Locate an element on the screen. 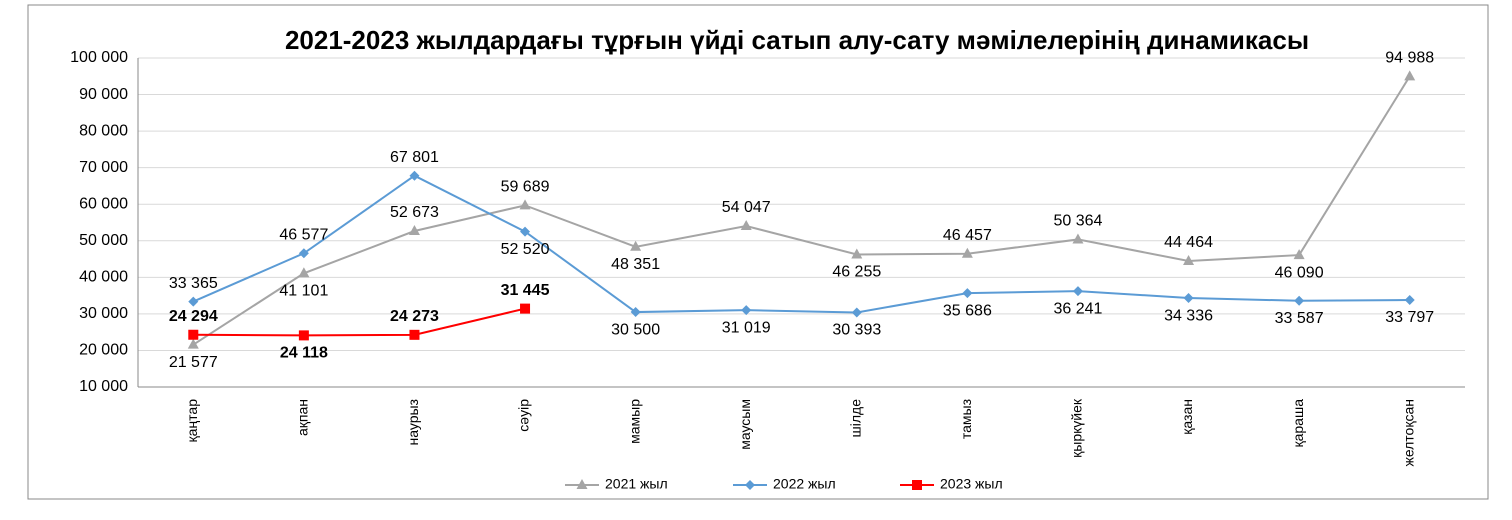 This screenshot has width=1512, height=520. data-label: 33 365 is located at coordinates (193, 283).